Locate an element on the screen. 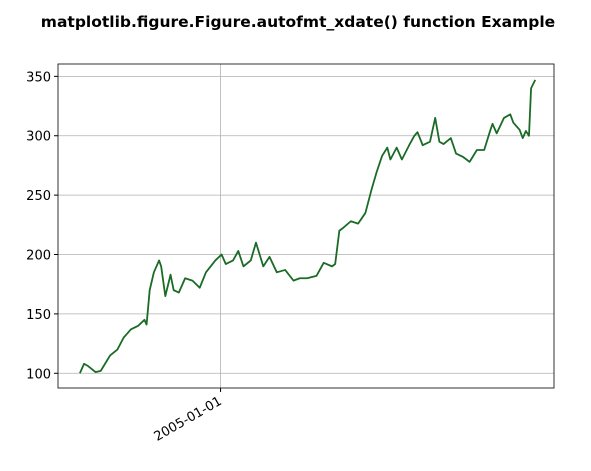 The width and height of the screenshot is (591, 471). y-tick-label: 250 is located at coordinates (38, 196).